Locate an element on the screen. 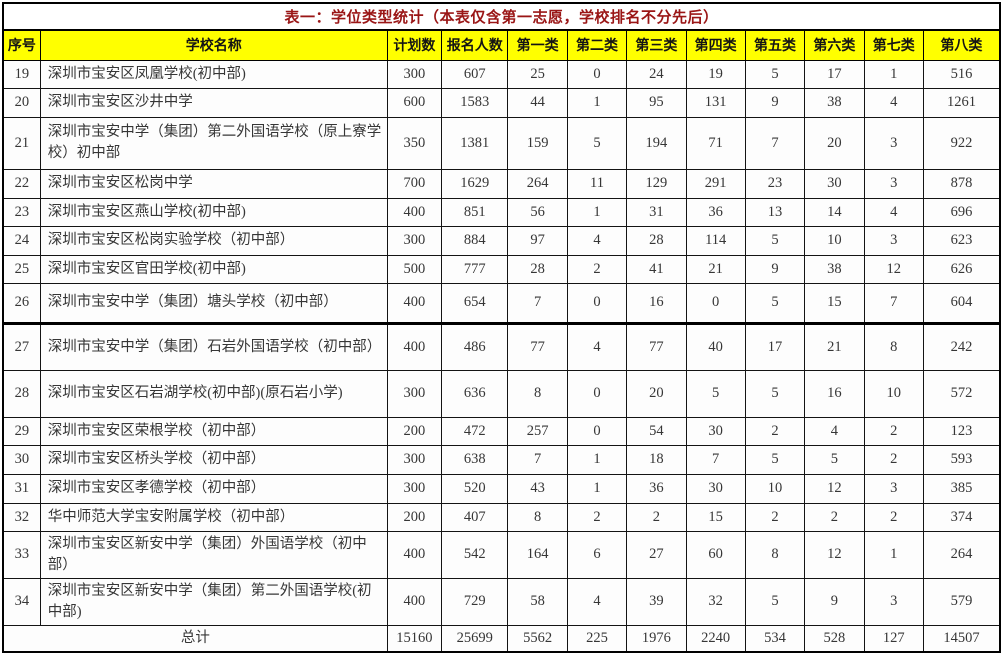 This screenshot has height=671, width=1003. school-name-cell: 深圳市宝安区燕山学校(初中部) is located at coordinates (213, 212).